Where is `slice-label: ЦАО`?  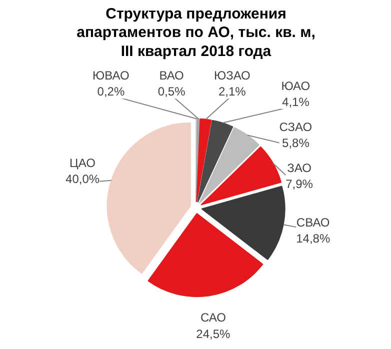
slice-label: ЦАО is located at coordinates (83, 163).